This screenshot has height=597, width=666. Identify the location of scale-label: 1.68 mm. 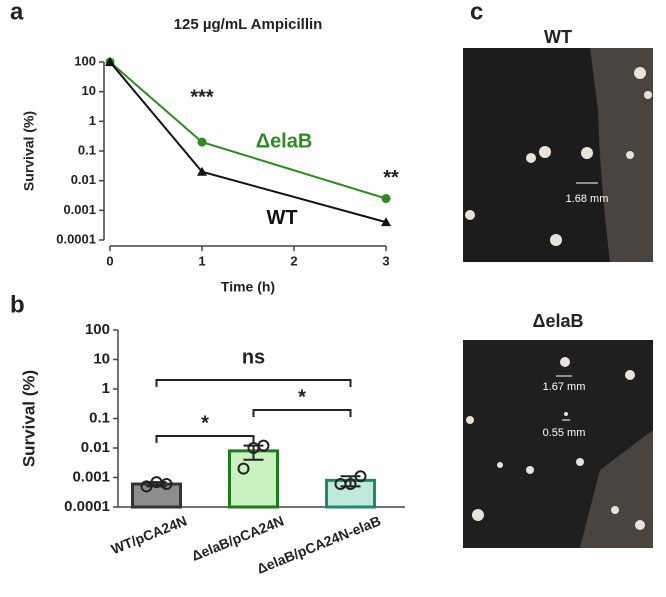
(587, 199).